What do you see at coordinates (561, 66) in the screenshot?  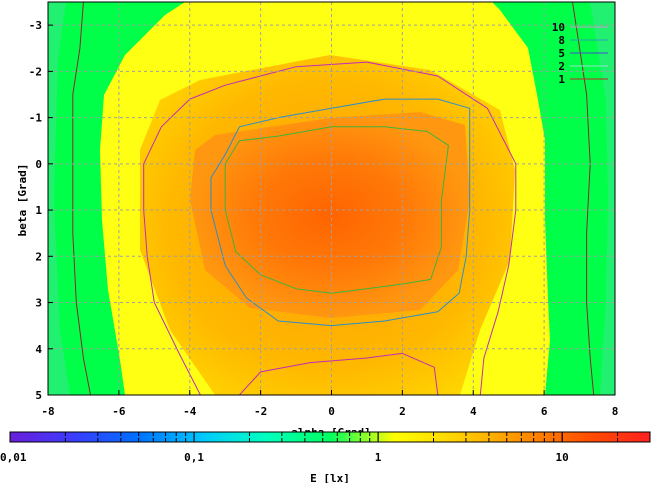 I see `legend-label: 2` at bounding box center [561, 66].